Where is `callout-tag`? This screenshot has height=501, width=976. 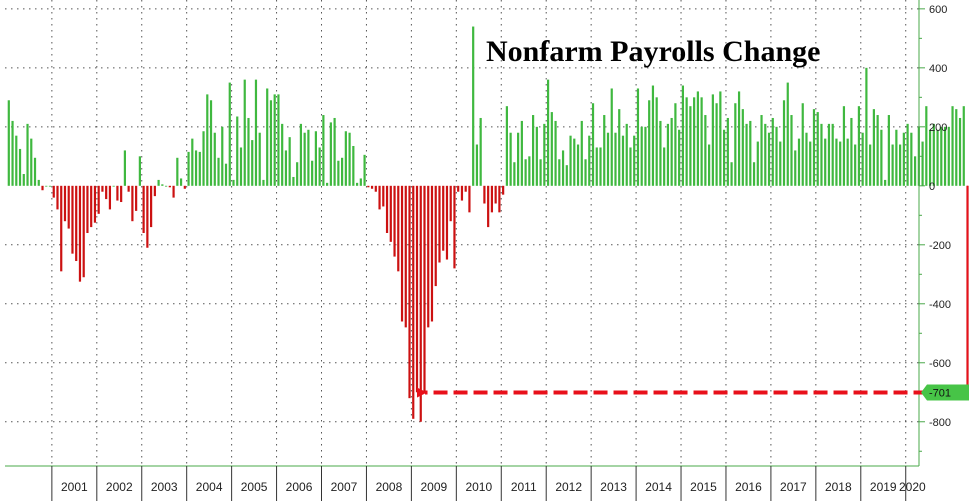 callout-tag is located at coordinates (945, 392).